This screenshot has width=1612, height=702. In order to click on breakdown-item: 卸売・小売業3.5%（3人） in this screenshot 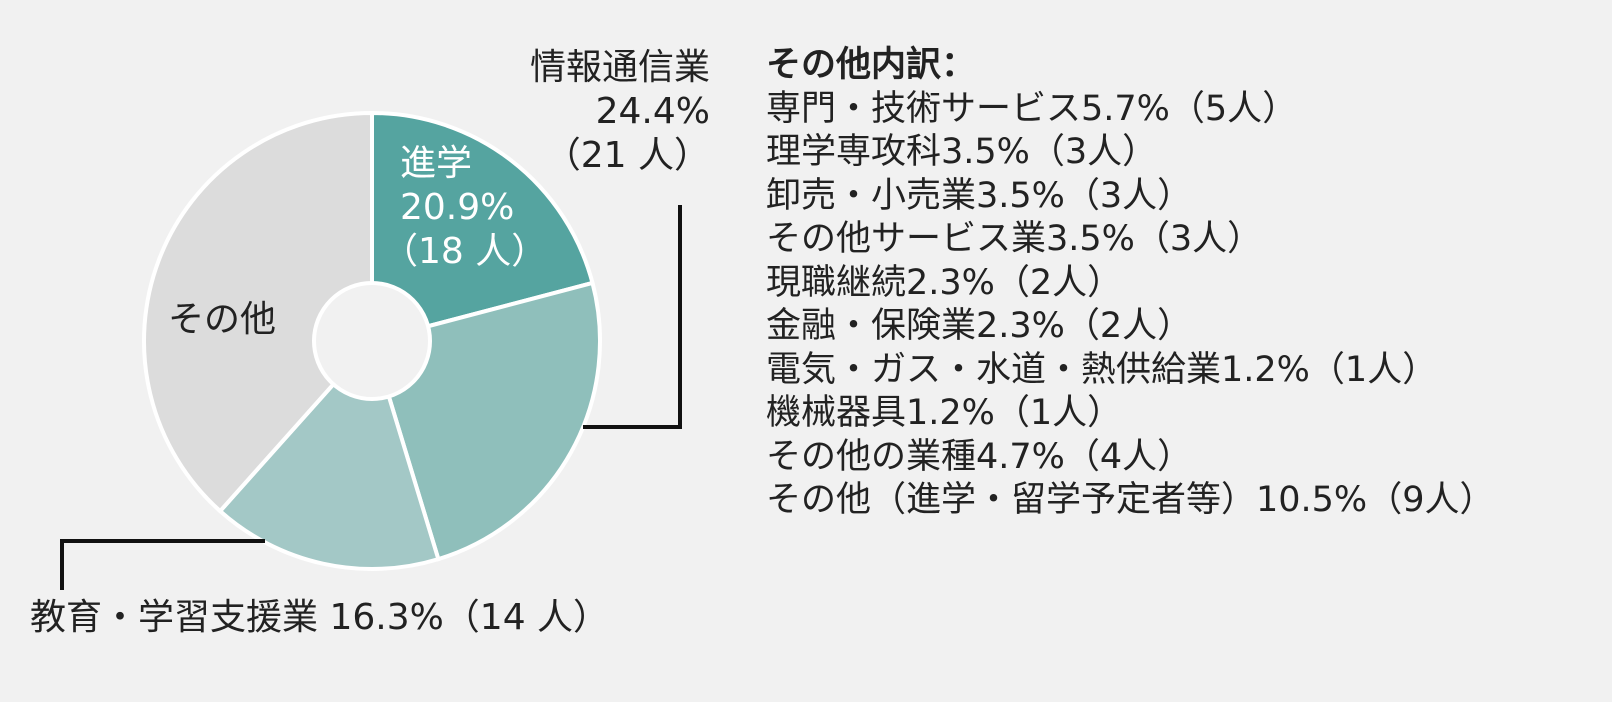, I will do `click(979, 195)`.